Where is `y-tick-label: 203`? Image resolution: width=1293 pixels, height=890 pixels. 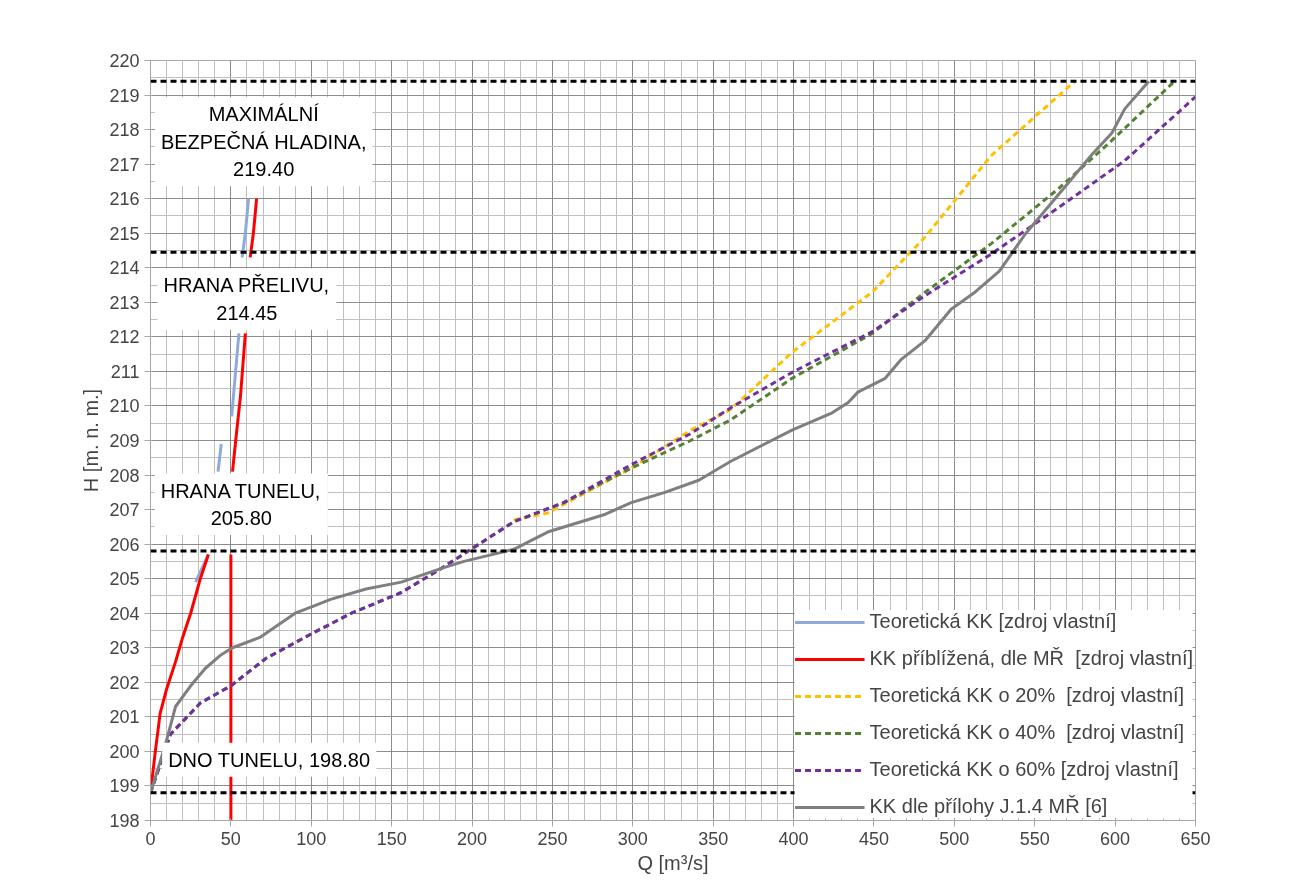 y-tick-label: 203 is located at coordinates (124, 648).